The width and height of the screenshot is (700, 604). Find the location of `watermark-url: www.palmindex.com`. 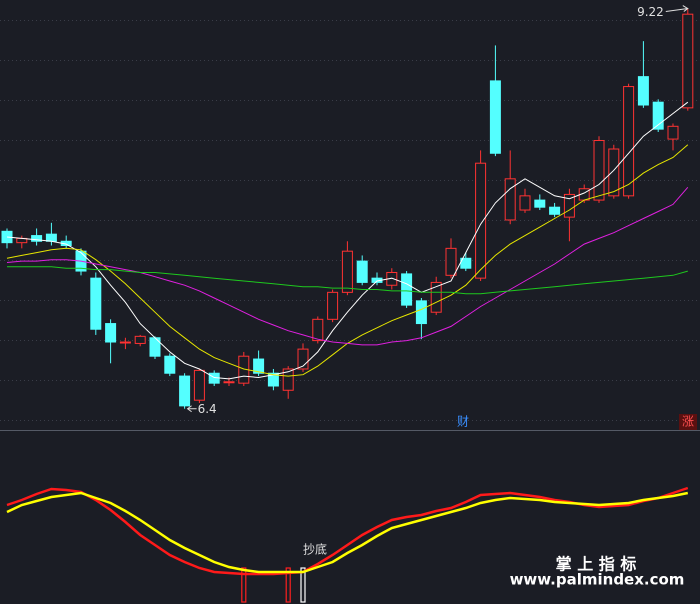

watermark-url: www.palmindex.com is located at coordinates (597, 580).